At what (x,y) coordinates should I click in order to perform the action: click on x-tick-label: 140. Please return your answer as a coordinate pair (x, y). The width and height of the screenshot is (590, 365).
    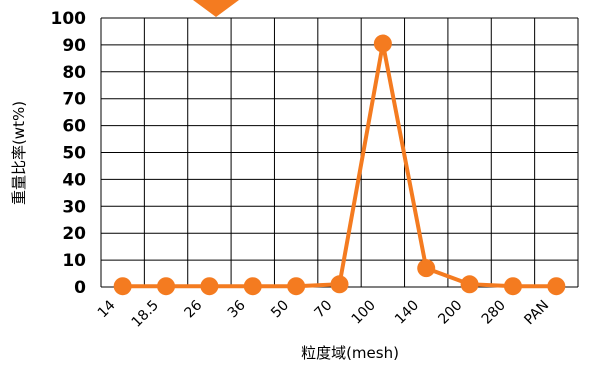
    Looking at the image, I should click on (407, 312).